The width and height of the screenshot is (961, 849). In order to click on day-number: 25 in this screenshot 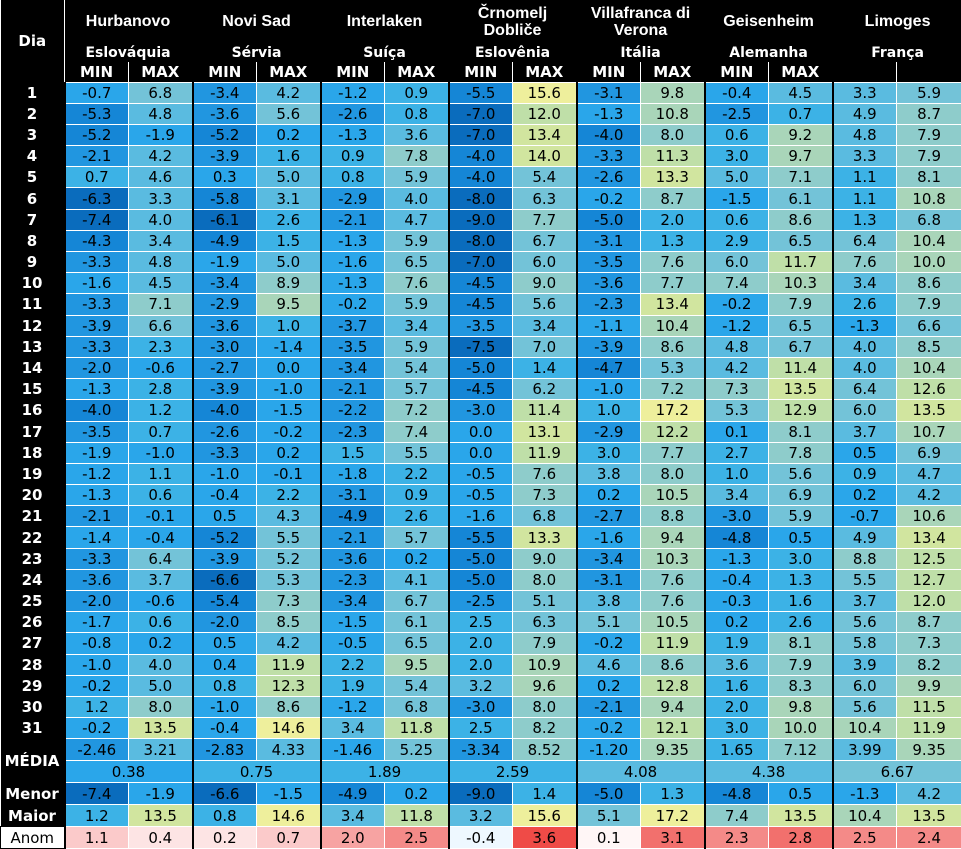, I will do `click(33, 601)`.